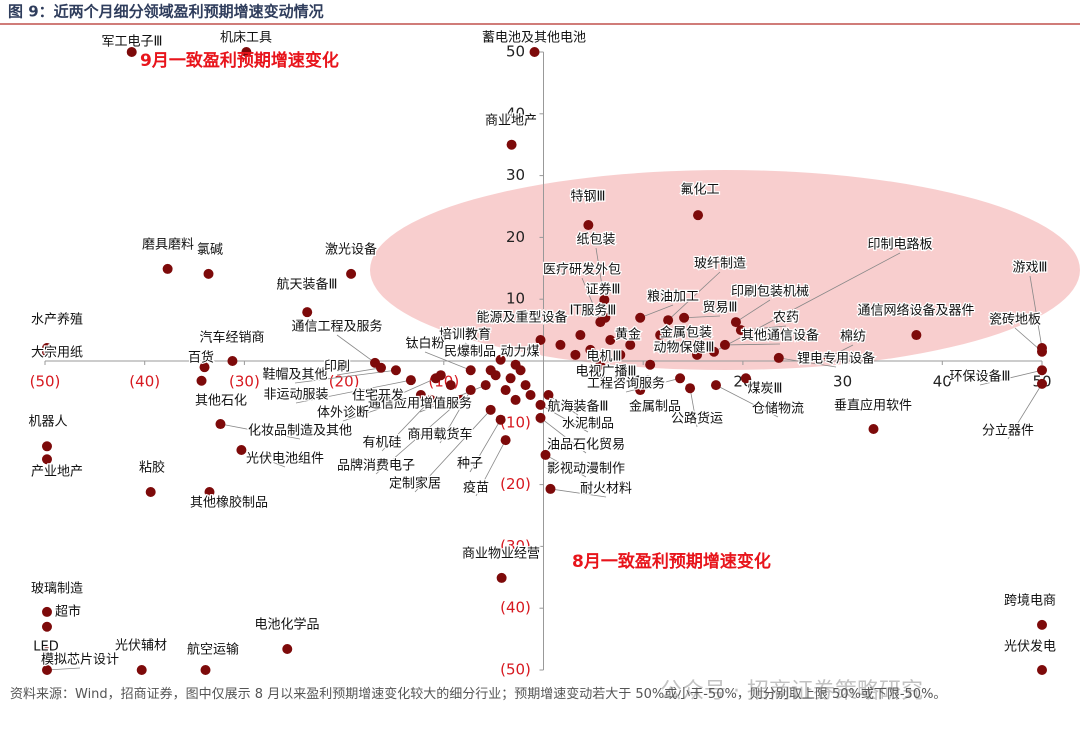 This screenshot has height=732, width=1080. I want to click on point-label: 模拟芯片设计, so click(80, 660).